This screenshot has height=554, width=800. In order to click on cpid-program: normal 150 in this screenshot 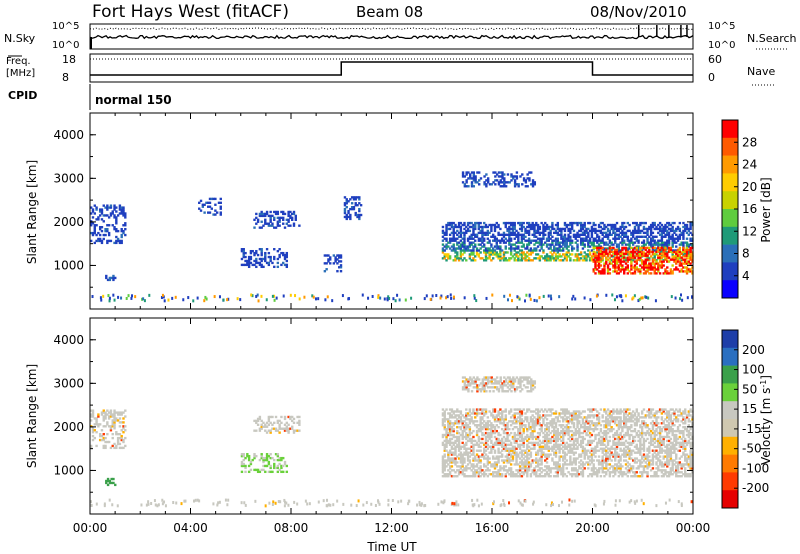, I will do `click(133, 100)`.